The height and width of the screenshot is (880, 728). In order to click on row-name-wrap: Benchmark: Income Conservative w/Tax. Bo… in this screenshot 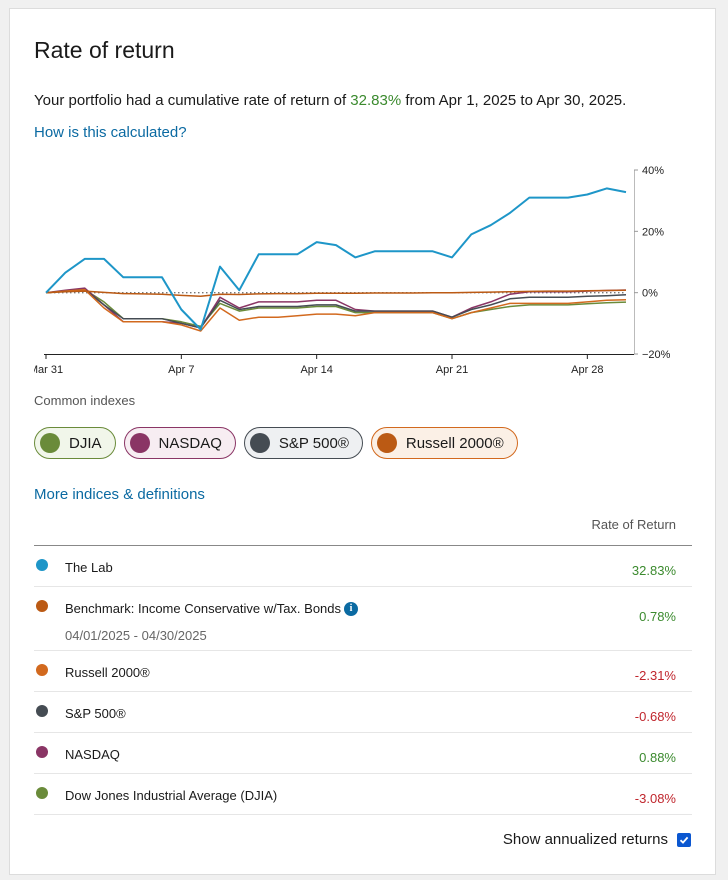, I will do `click(212, 608)`.